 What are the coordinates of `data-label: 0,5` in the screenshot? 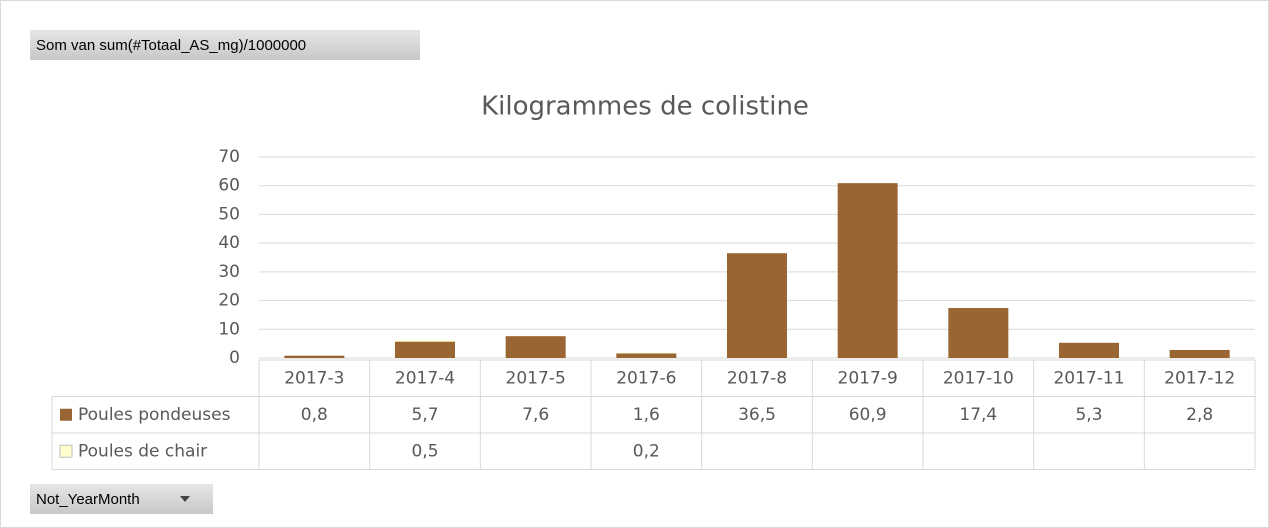 It's located at (424, 451).